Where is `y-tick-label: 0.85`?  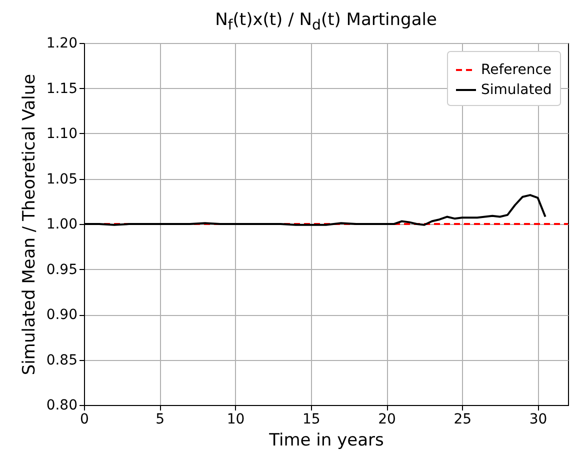 y-tick-label: 0.85 is located at coordinates (62, 360).